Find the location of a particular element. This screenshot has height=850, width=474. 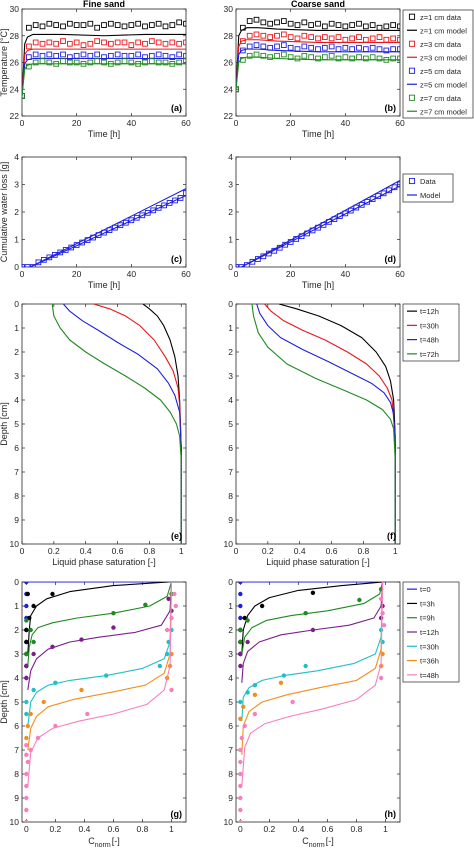

legend-label: t=48h is located at coordinates (429, 340).